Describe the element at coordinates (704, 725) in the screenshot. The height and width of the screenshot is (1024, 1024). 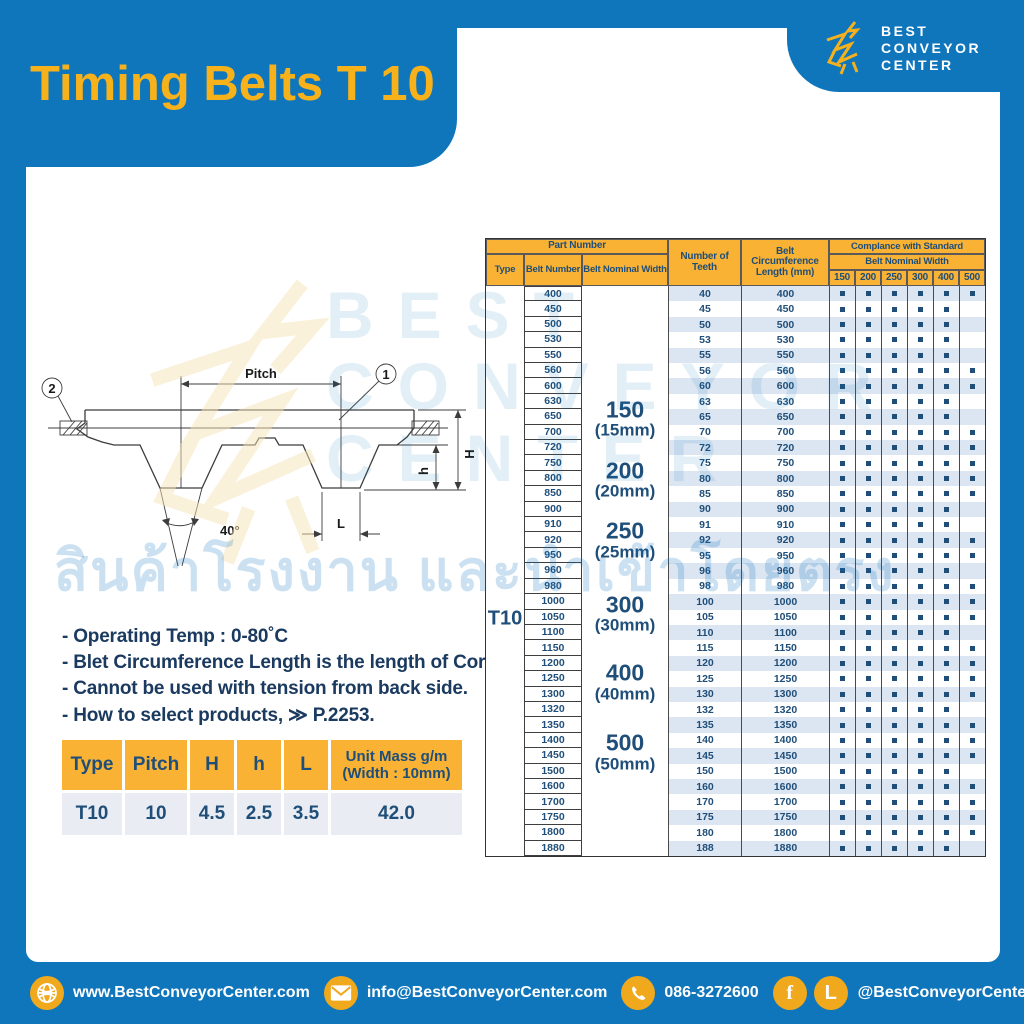
I see `teeth-cell: 135` at that location.